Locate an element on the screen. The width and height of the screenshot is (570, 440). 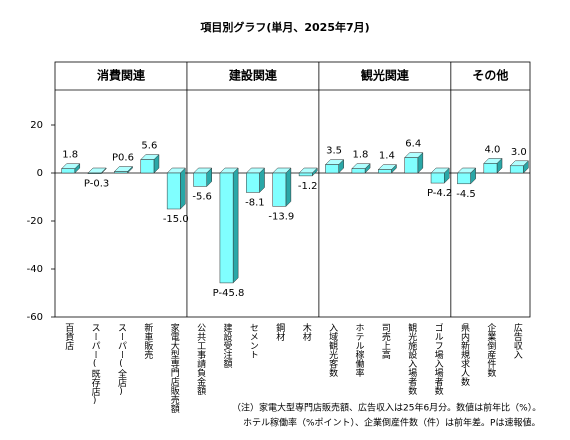
x-tick-label: 企業倒産件数 is located at coordinates (490, 350).